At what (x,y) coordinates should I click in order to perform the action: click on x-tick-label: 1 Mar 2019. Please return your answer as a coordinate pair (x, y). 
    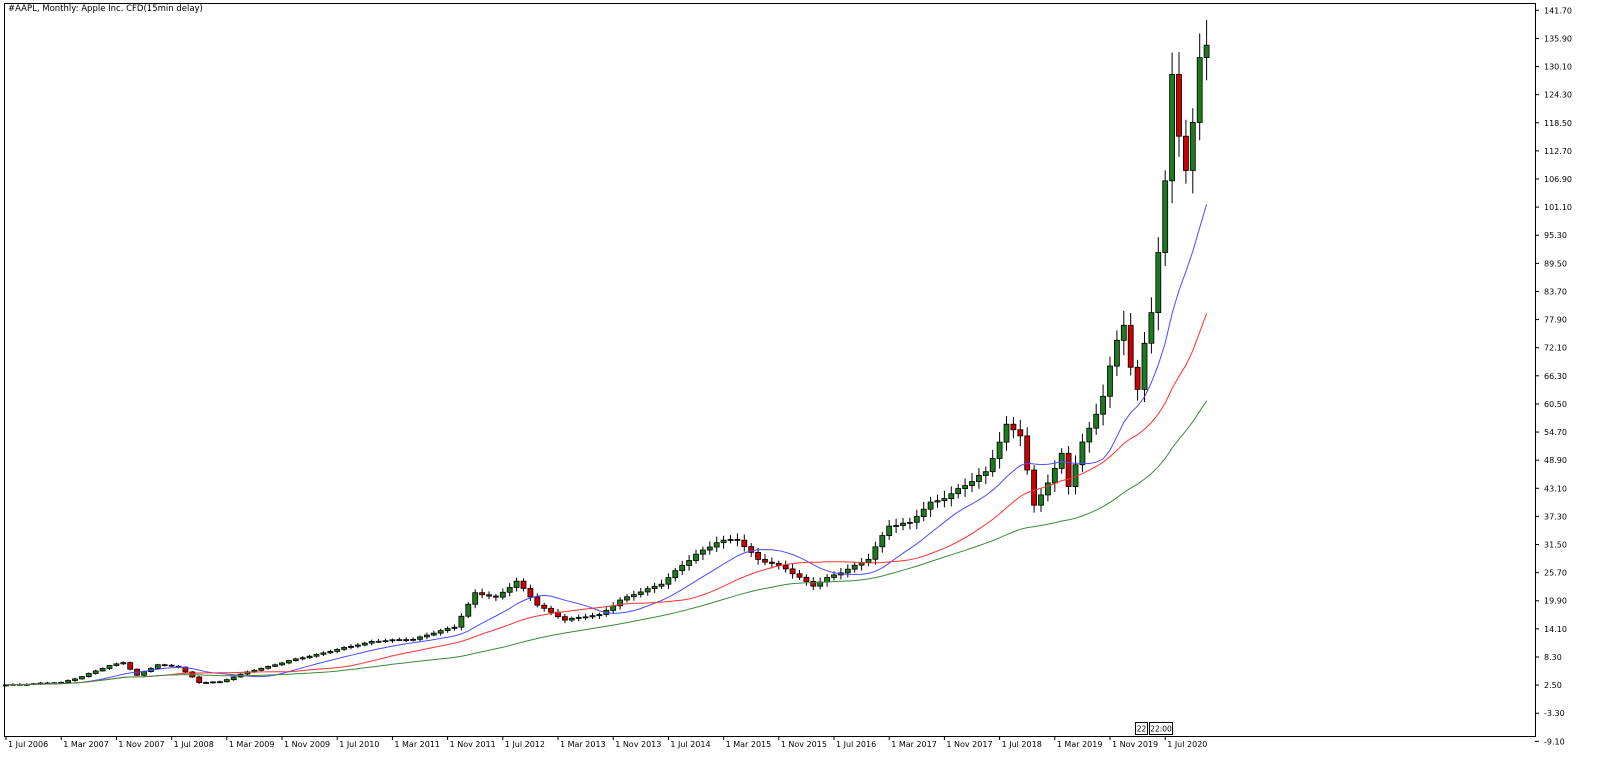
    Looking at the image, I should click on (1080, 744).